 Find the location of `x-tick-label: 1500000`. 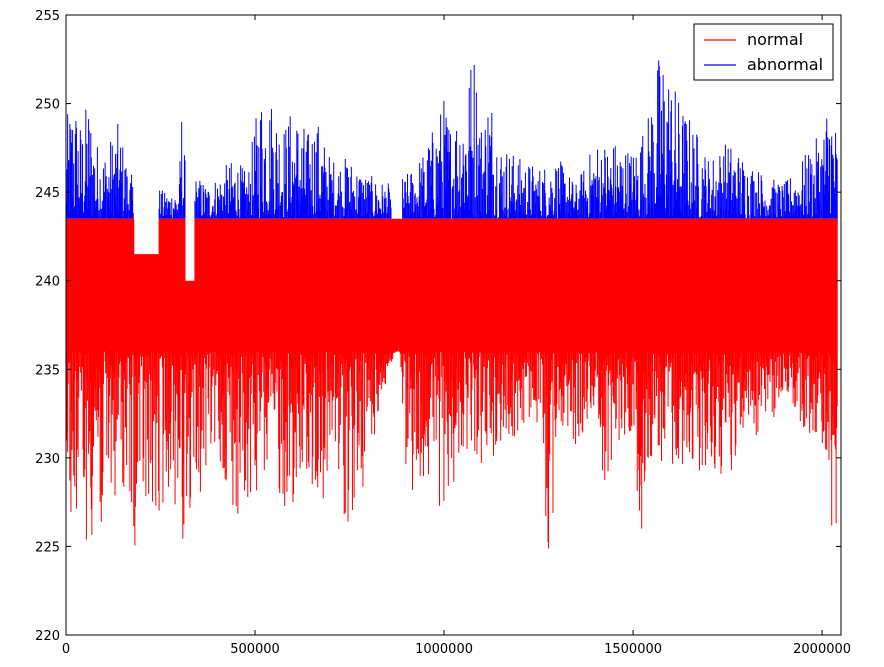

x-tick-label: 1500000 is located at coordinates (633, 649).